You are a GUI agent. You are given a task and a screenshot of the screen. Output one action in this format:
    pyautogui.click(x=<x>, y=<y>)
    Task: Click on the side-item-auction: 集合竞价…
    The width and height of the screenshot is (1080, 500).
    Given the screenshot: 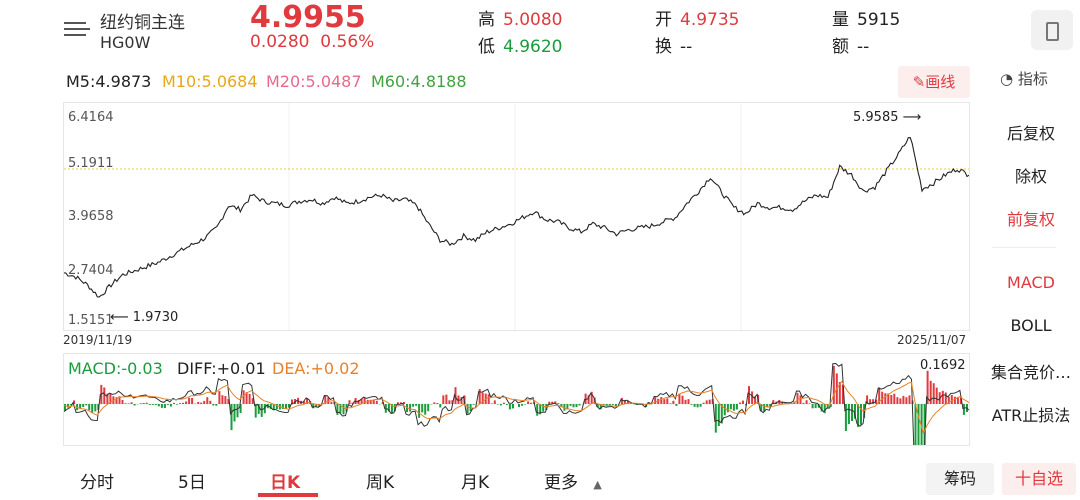 What is the action you would take?
    pyautogui.click(x=1030, y=372)
    